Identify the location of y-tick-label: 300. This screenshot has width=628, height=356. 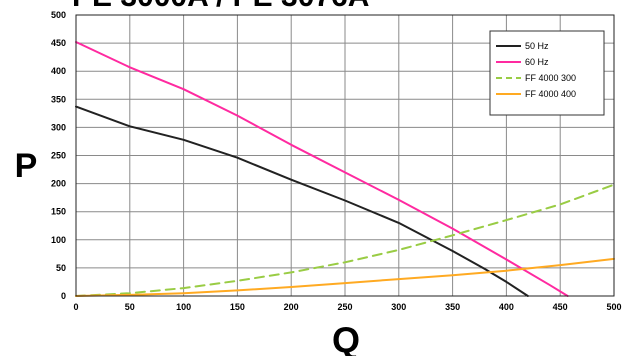
(58, 127).